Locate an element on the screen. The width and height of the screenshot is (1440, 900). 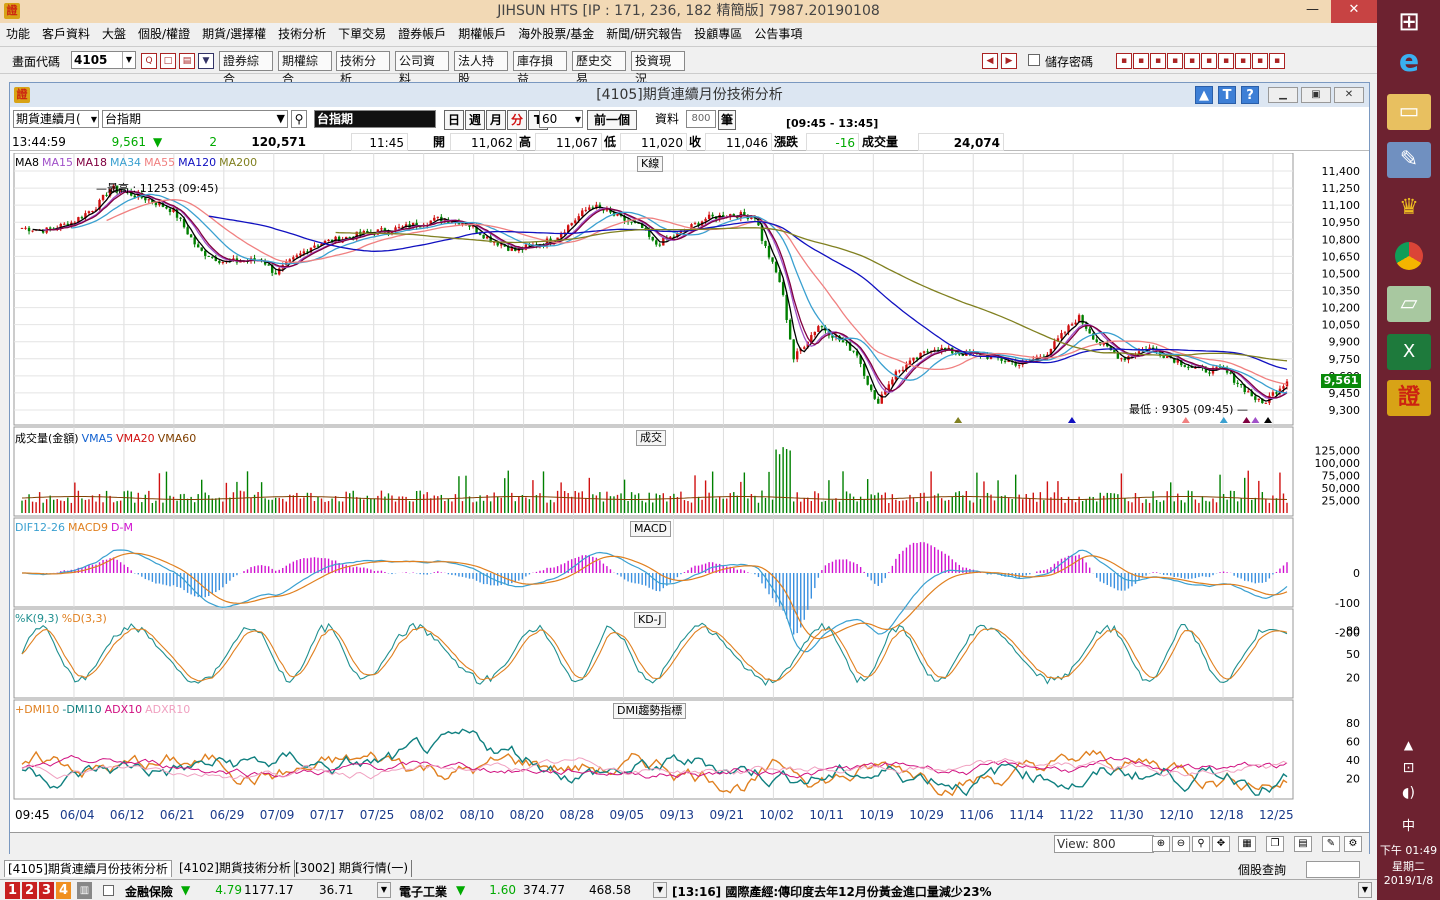
number-button-4: 4 is located at coordinates (63, 890).